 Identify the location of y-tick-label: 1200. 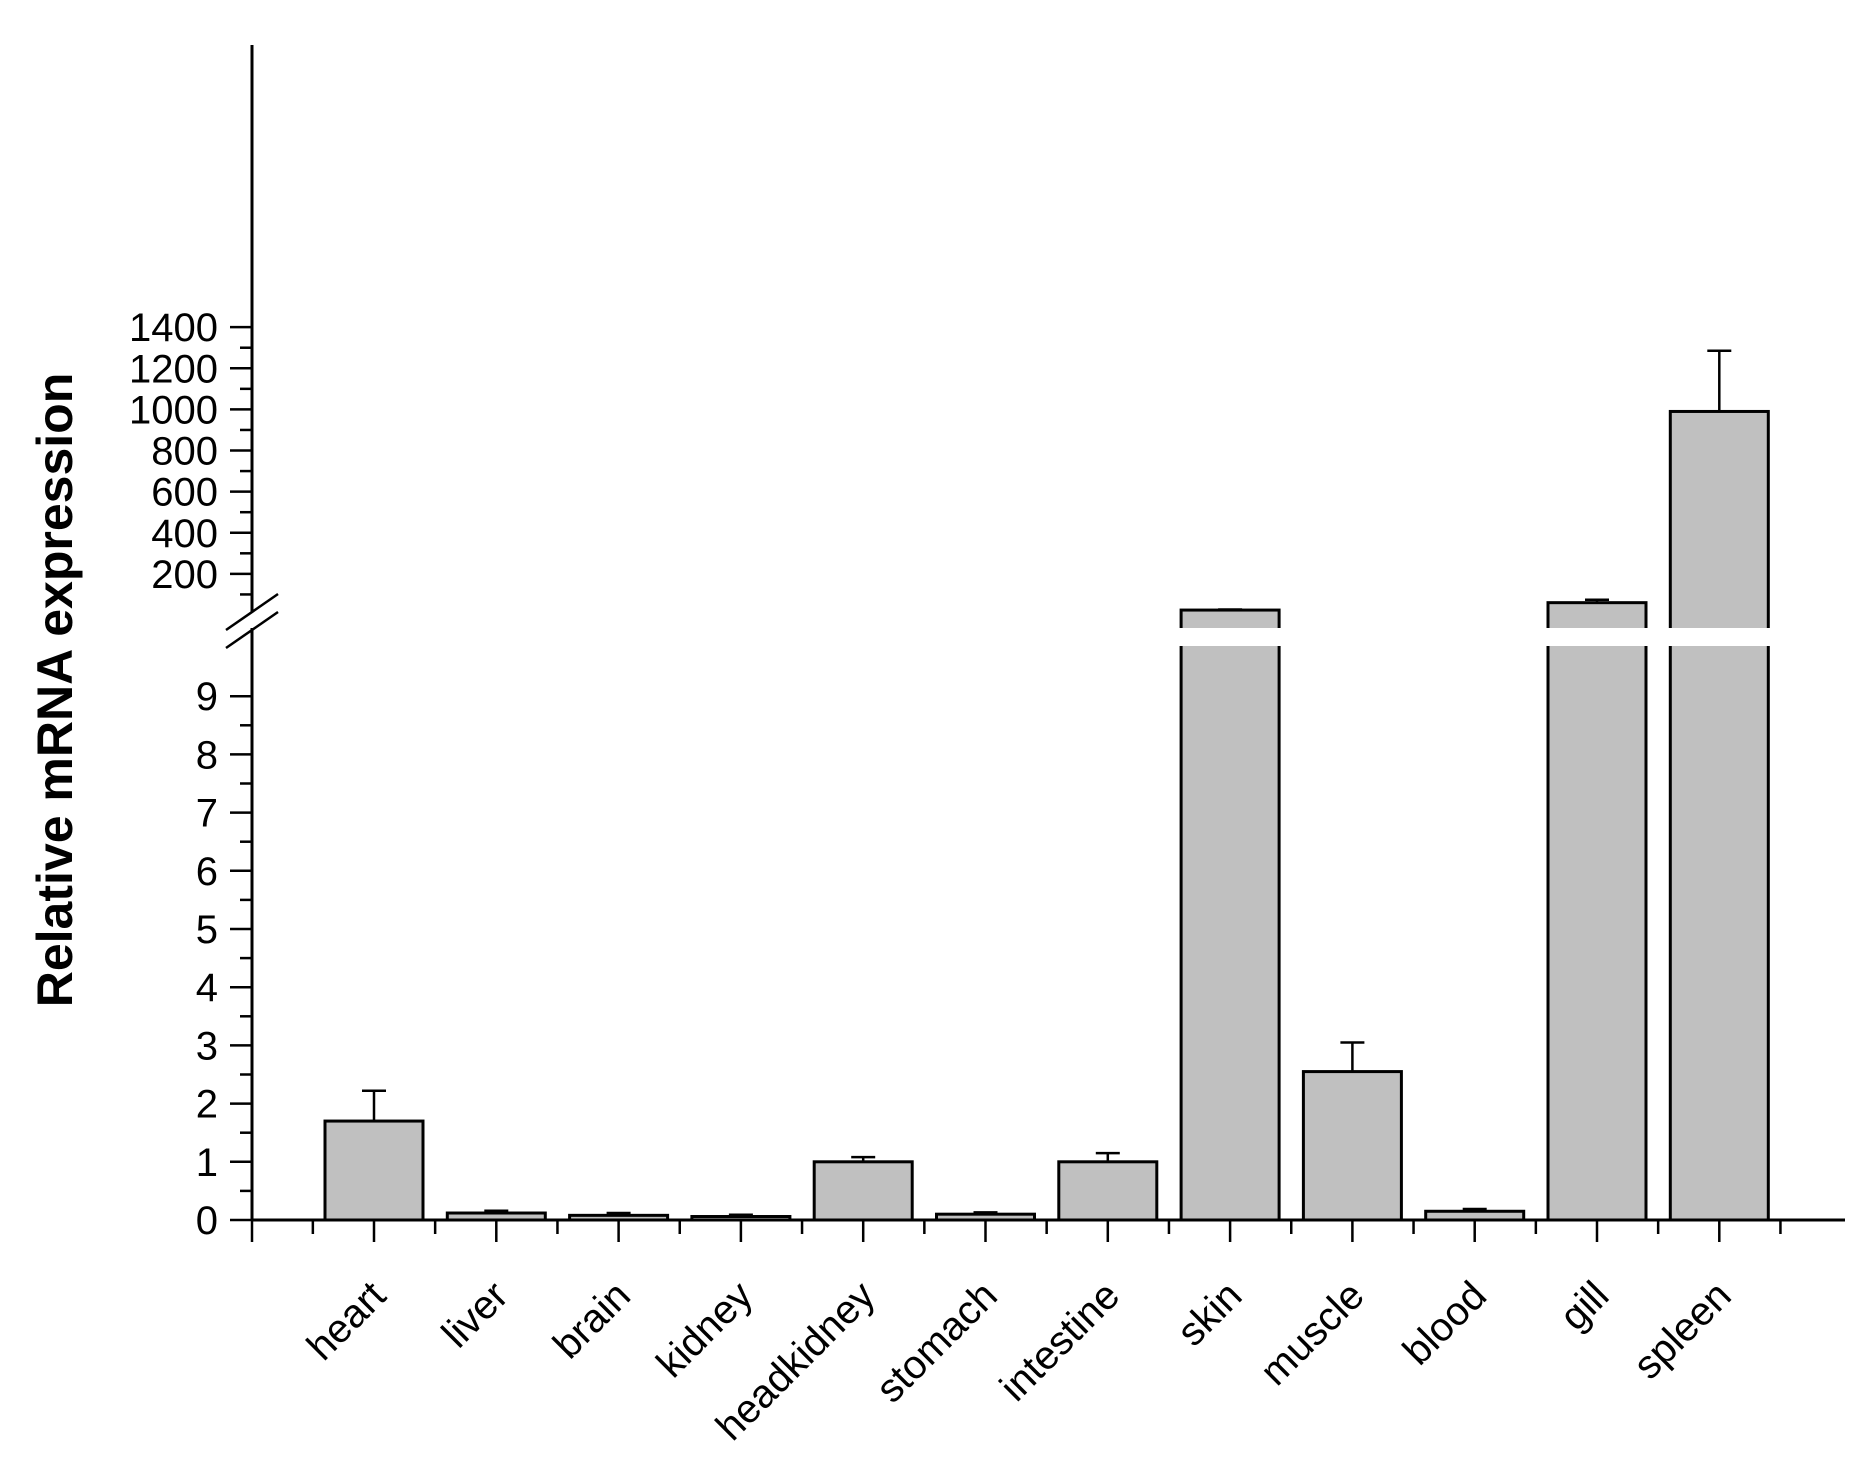
(173, 369).